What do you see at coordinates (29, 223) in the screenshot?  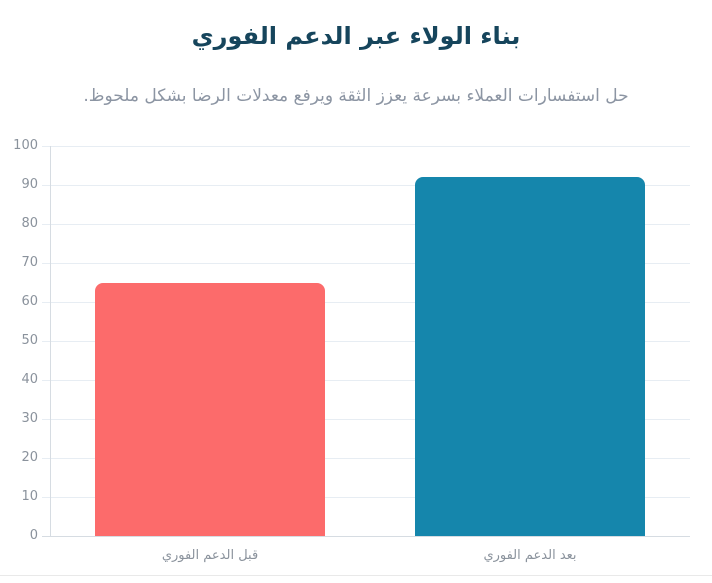 I see `y-tick-label: 80` at bounding box center [29, 223].